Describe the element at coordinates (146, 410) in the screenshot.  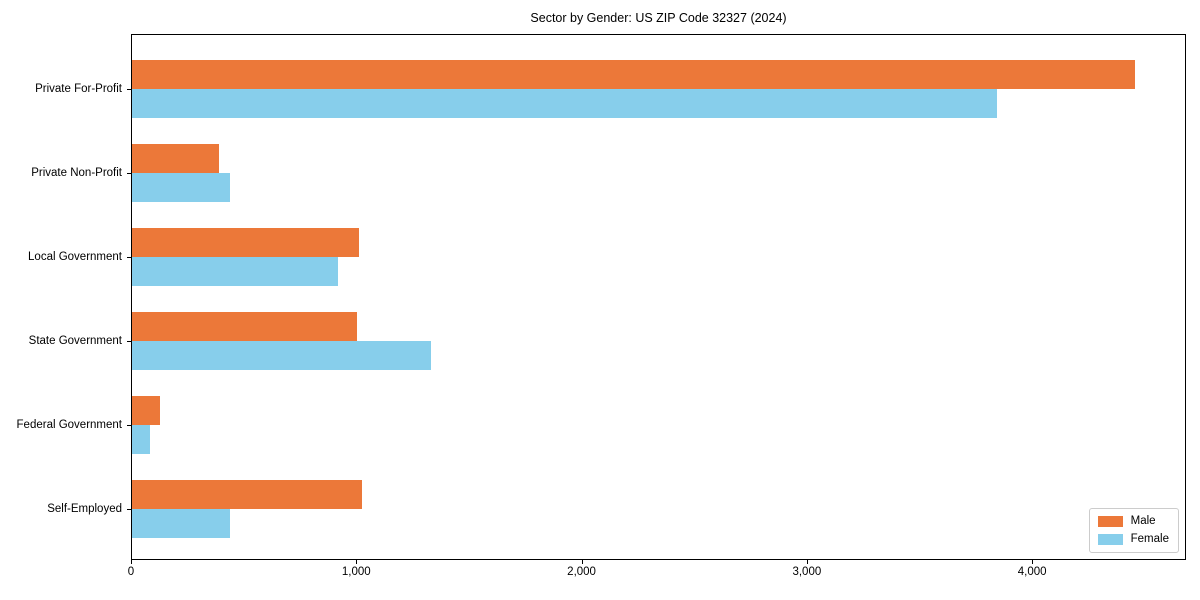
I see `bar-male-federal-government` at that location.